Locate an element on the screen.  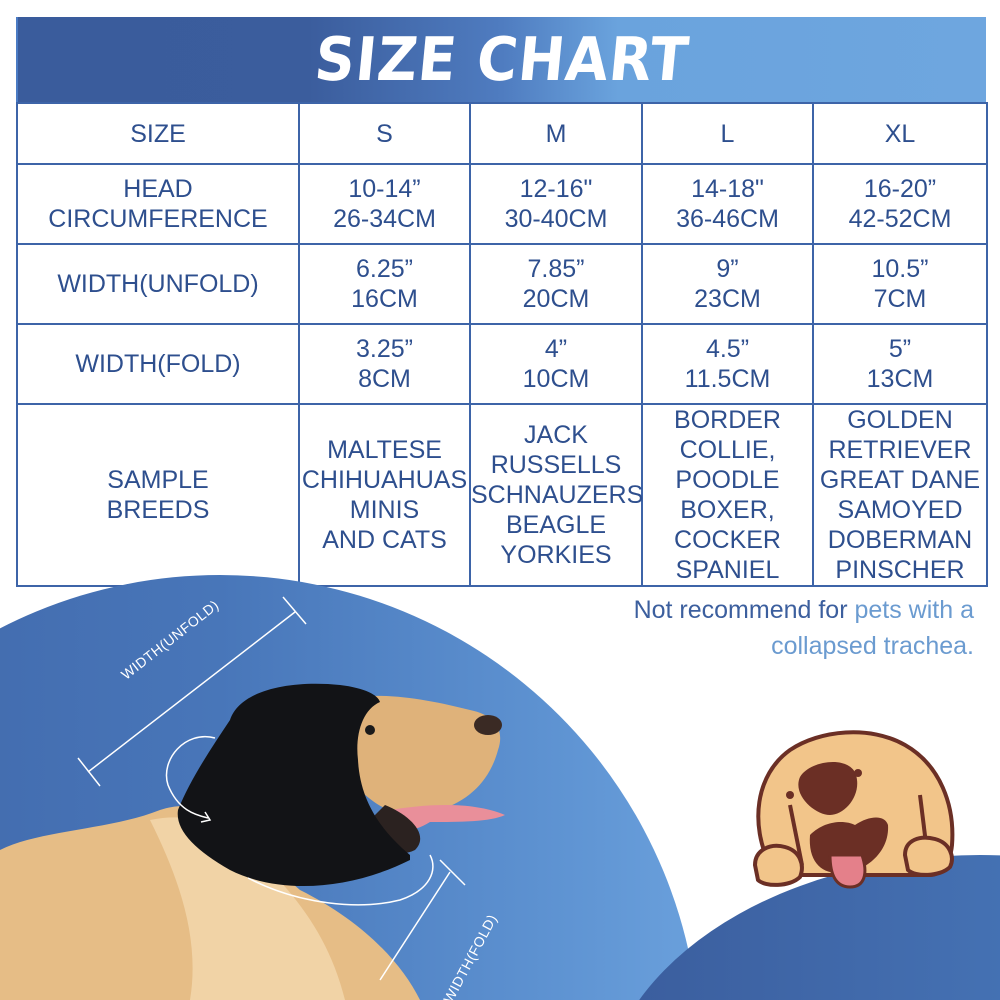
cm-value: 11.5CM is located at coordinates (727, 379).